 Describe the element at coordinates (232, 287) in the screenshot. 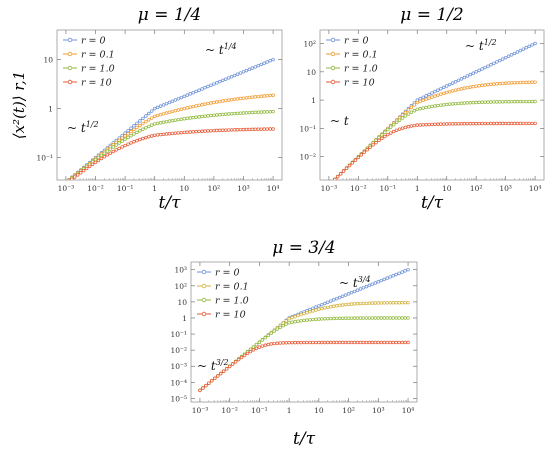

I see `legend-label: r = 0.1` at that location.